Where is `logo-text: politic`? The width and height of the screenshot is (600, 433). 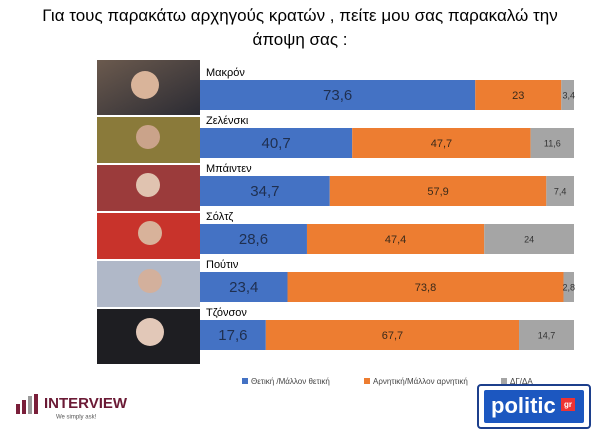
logo-text: politic is located at coordinates (523, 405).